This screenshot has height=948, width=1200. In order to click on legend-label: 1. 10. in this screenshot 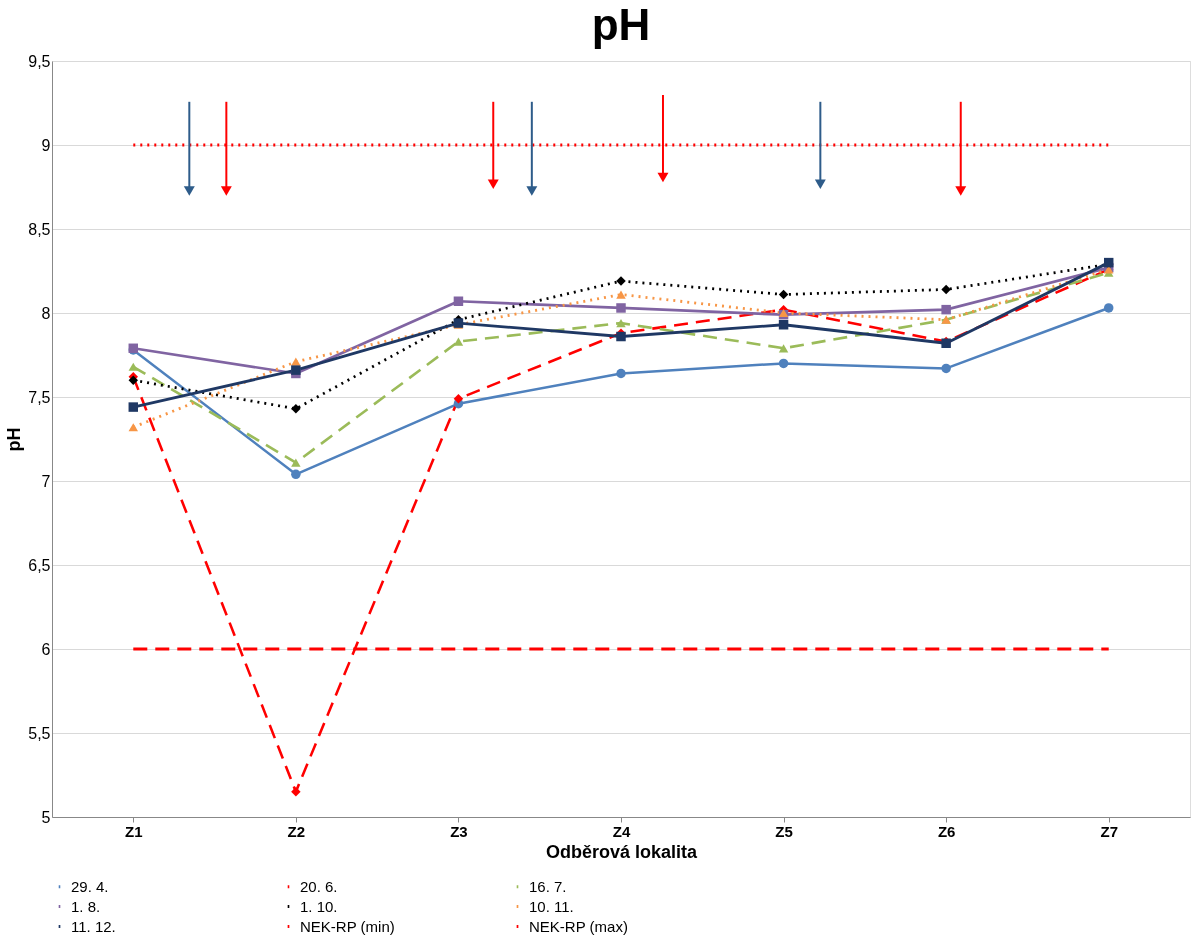, I will do `click(319, 906)`.